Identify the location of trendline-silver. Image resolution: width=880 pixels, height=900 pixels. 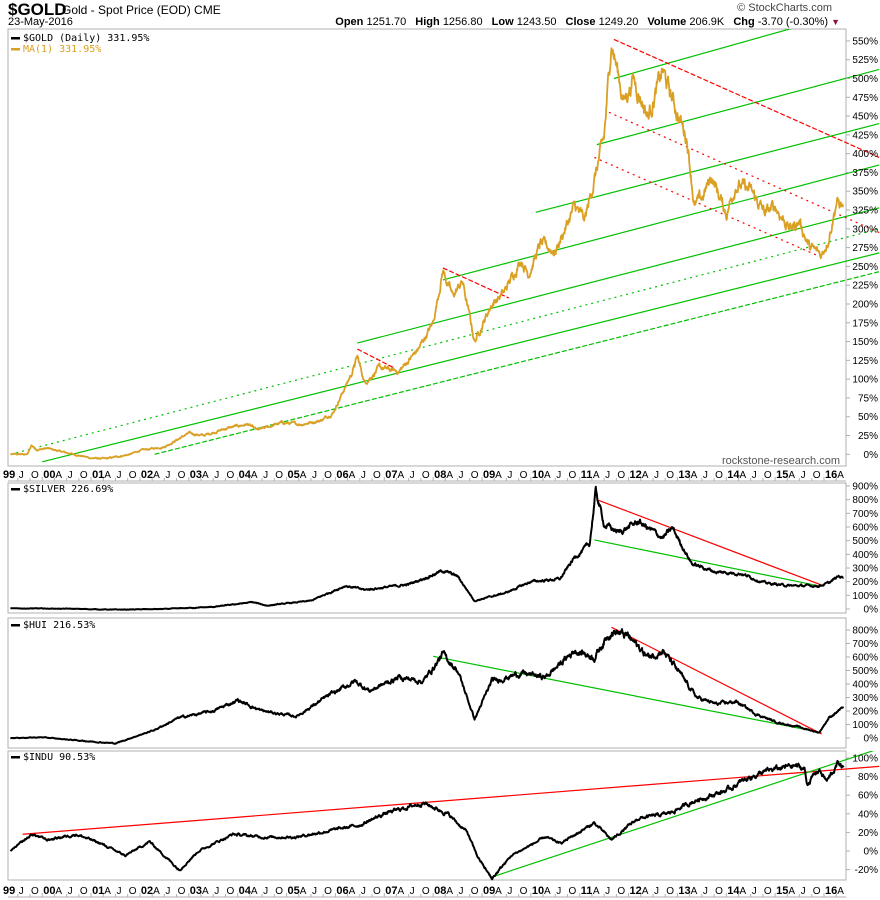
(709, 542).